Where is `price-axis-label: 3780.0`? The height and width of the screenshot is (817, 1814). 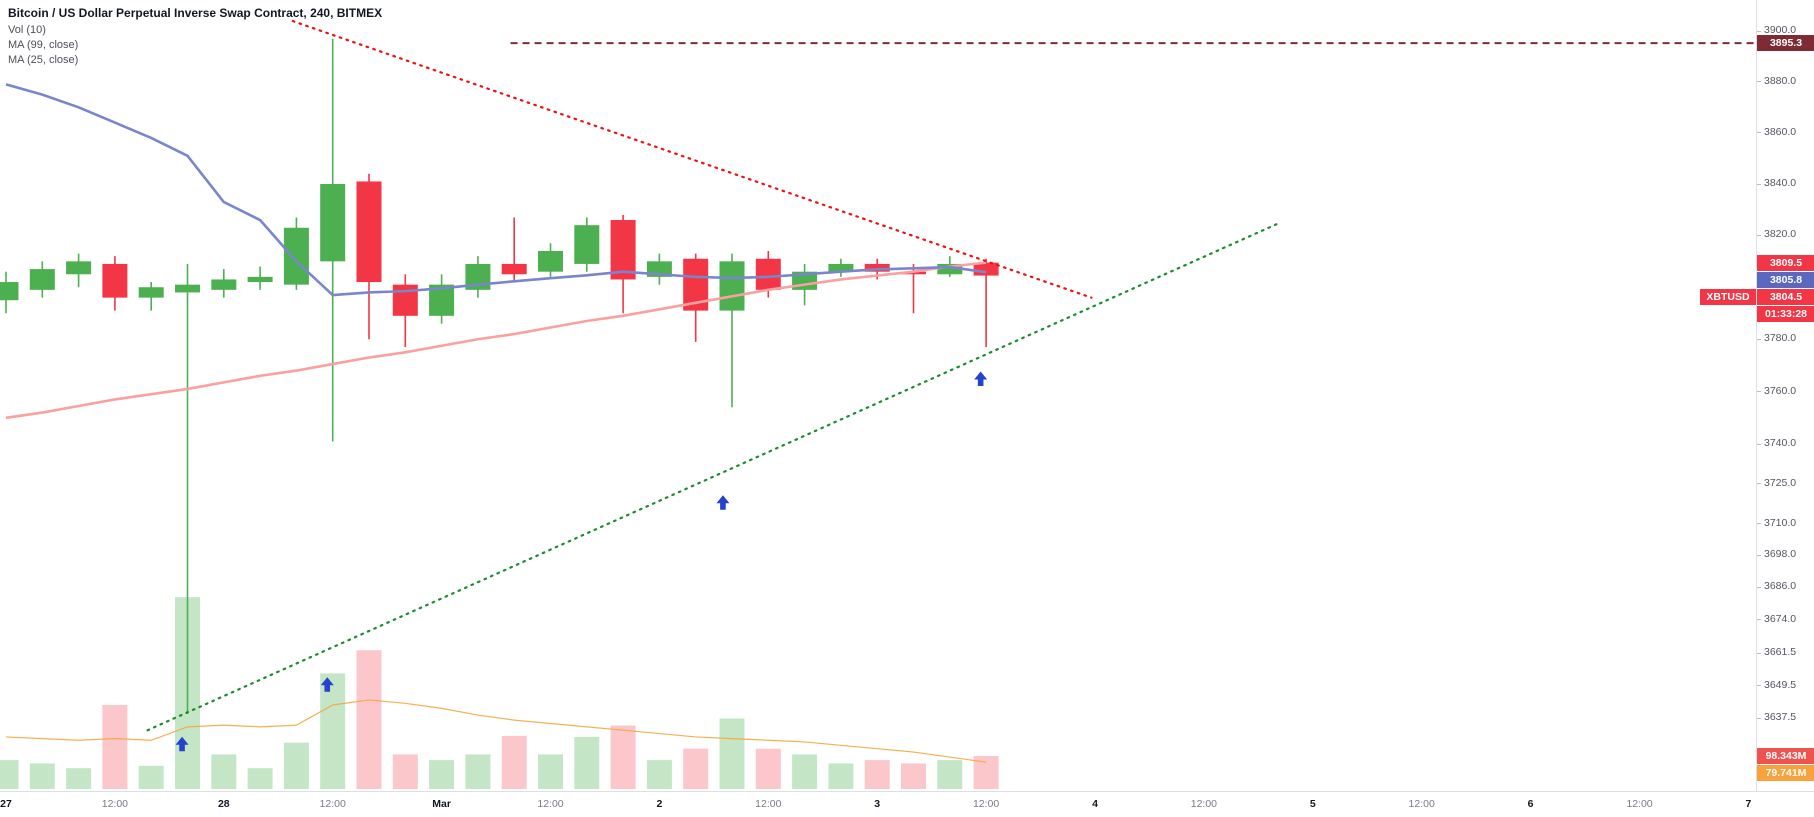
price-axis-label: 3780.0 is located at coordinates (1780, 338).